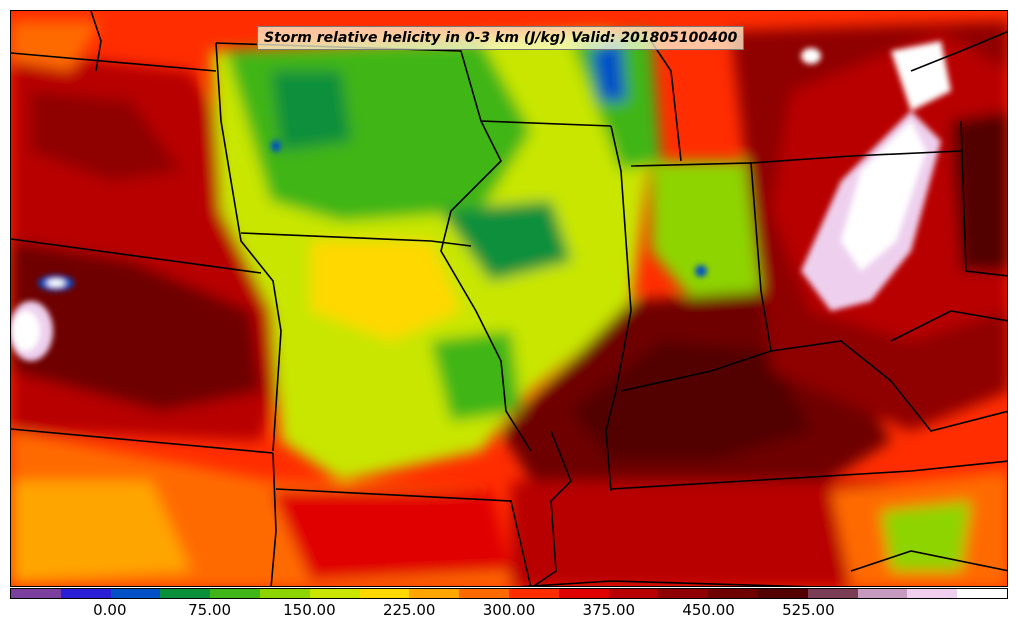 This screenshot has height=633, width=1018. What do you see at coordinates (708, 610) in the screenshot?
I see `colorbar-tick-label: 450.00` at bounding box center [708, 610].